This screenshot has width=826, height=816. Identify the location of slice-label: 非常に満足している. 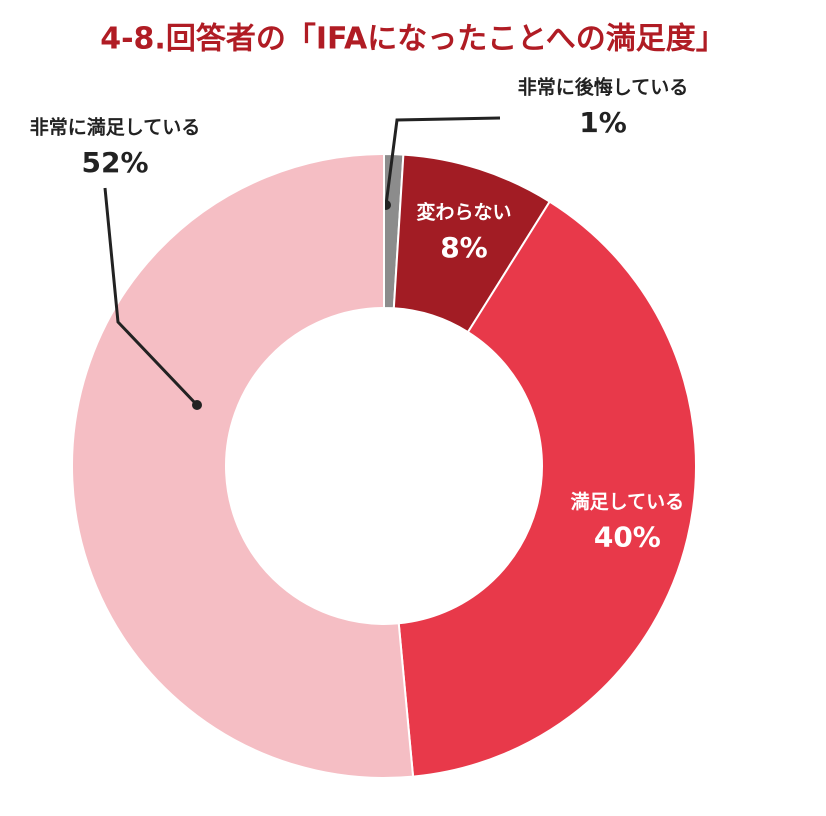
(115, 127).